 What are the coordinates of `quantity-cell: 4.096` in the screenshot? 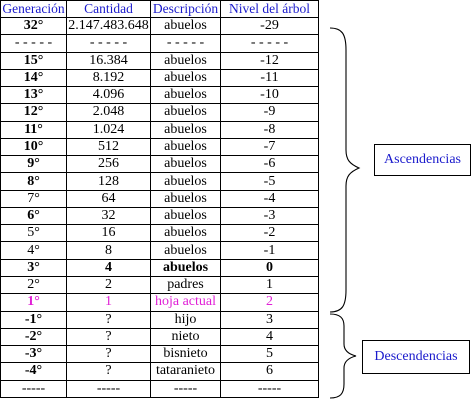 It's located at (108, 95).